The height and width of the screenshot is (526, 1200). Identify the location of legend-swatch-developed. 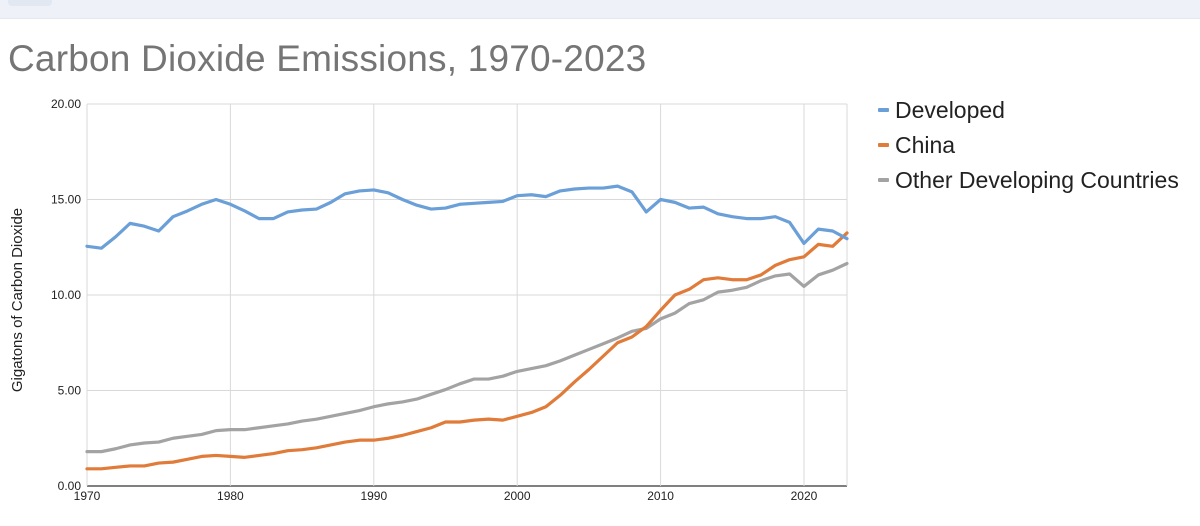
(883, 110).